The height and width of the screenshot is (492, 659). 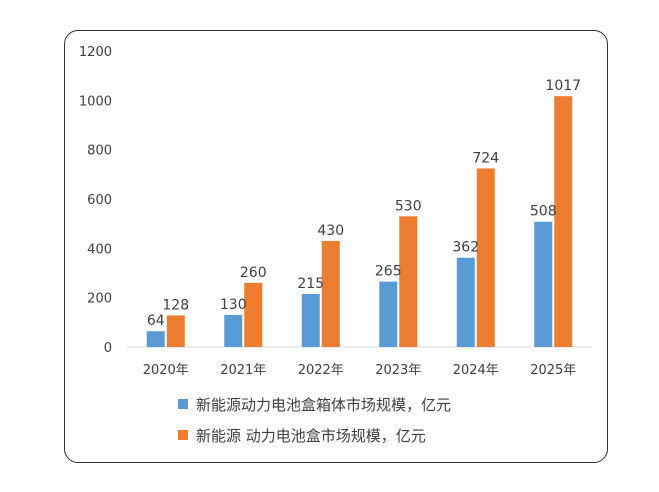 I want to click on x-tick-label: 2020年, so click(x=166, y=370).